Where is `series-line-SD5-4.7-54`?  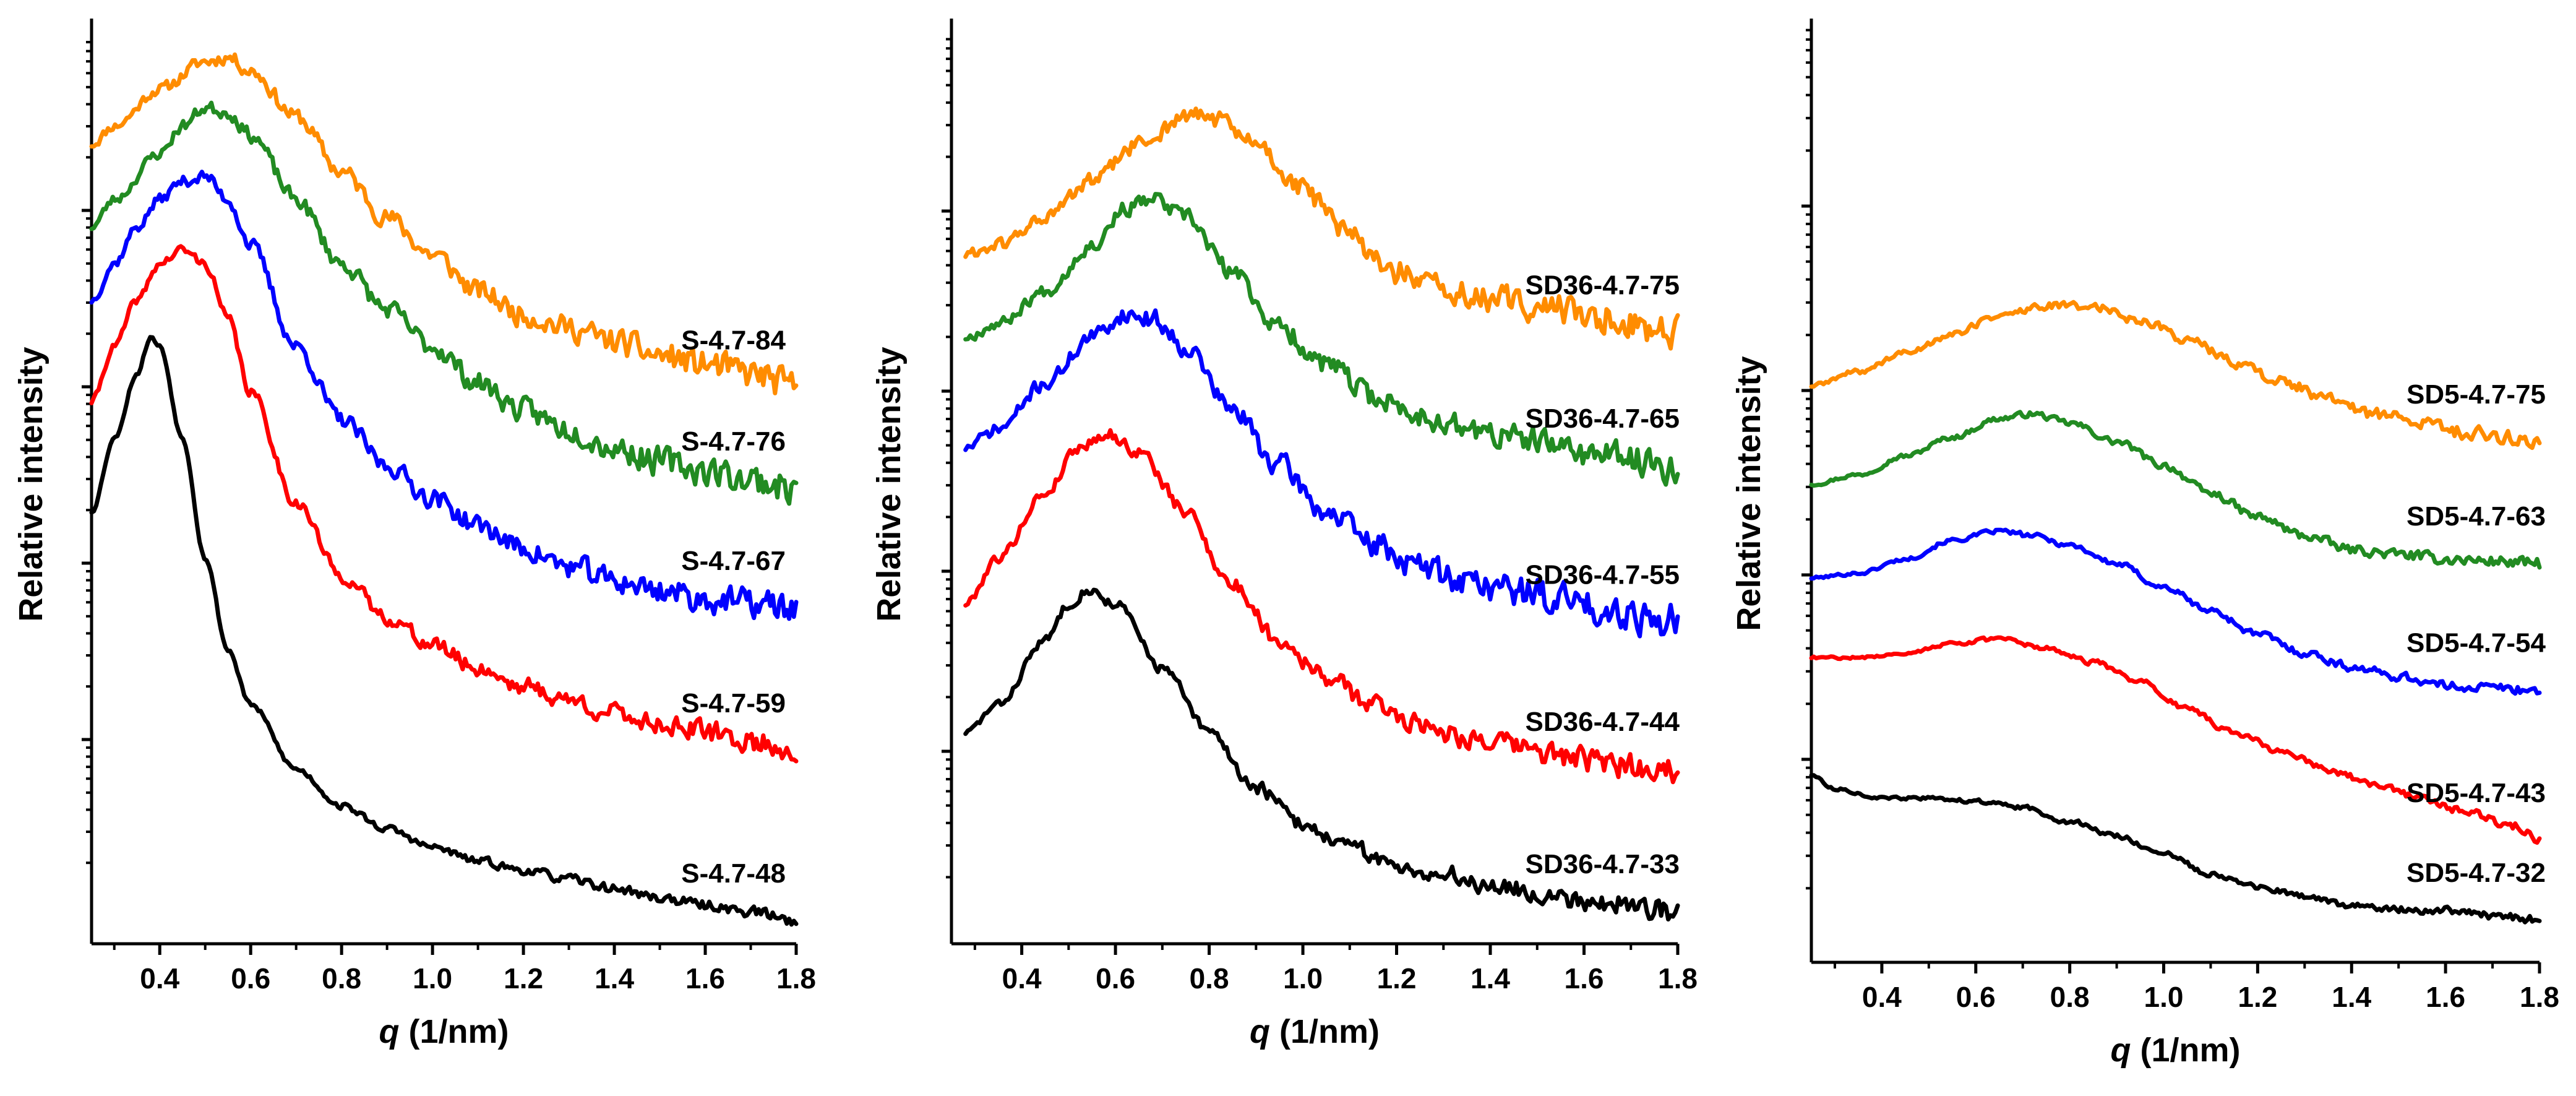 series-line-SD5-4.7-54 is located at coordinates (2175, 611).